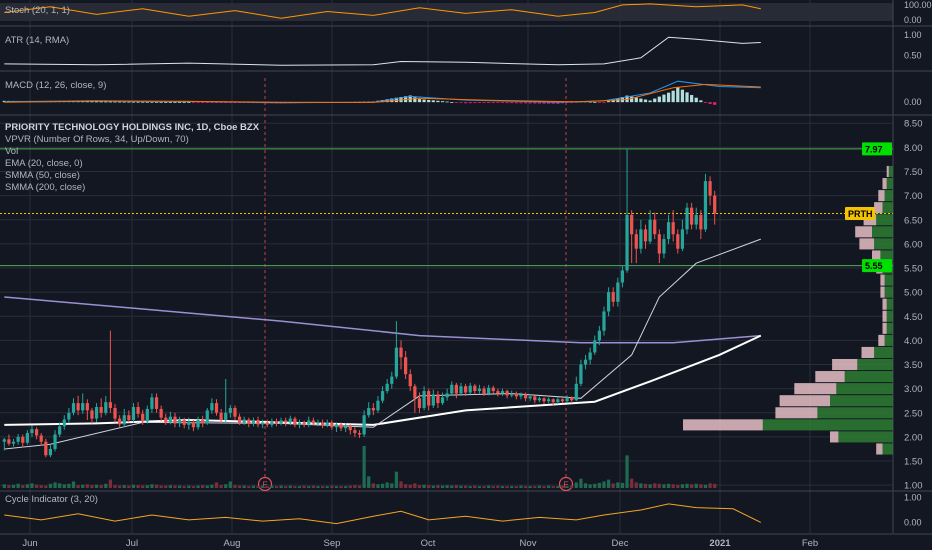 Image resolution: width=932 pixels, height=550 pixels. What do you see at coordinates (913, 220) in the screenshot?
I see `price-tick-4: 6.50` at bounding box center [913, 220].